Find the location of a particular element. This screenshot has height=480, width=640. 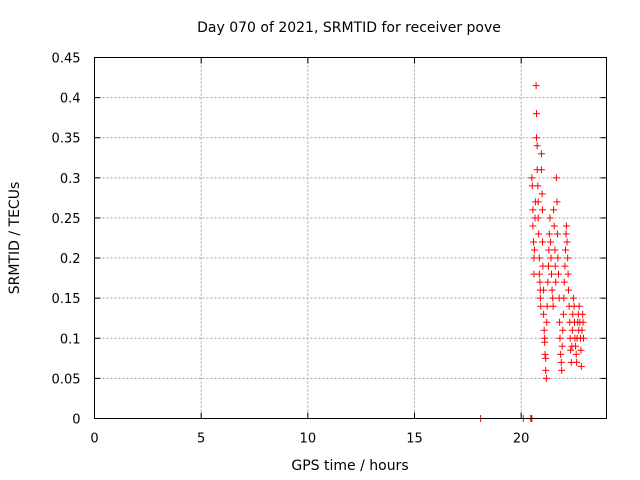

x-tick-label: 0 is located at coordinates (94, 439).